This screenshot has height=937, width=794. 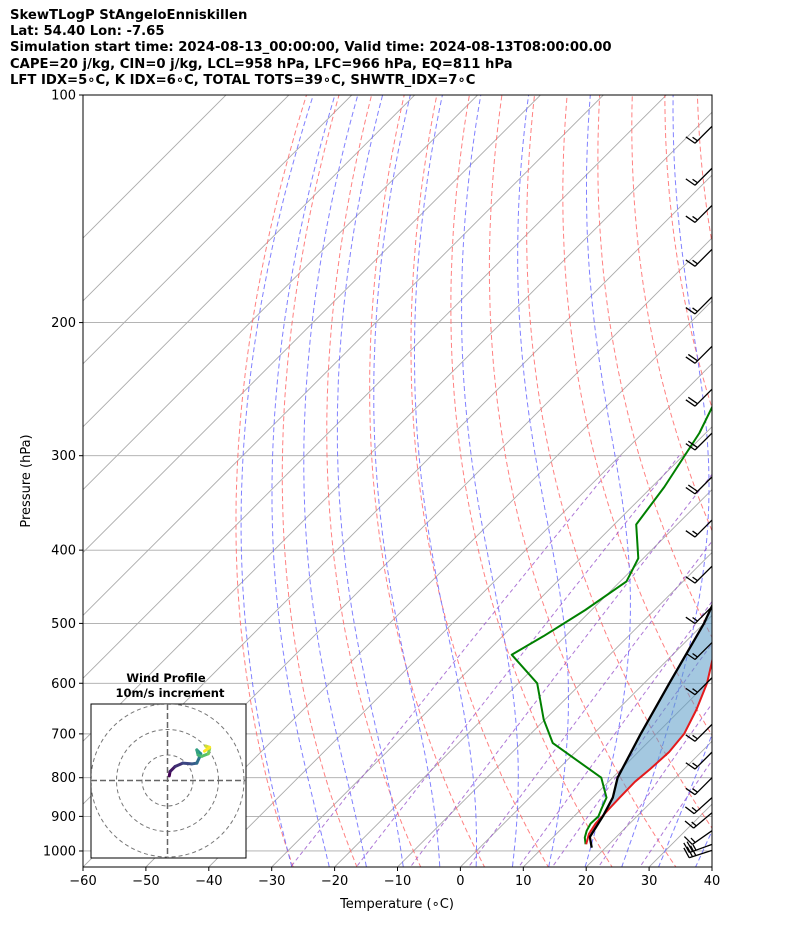 I want to click on hodograph-title: Wind Profile, so click(x=166, y=678).